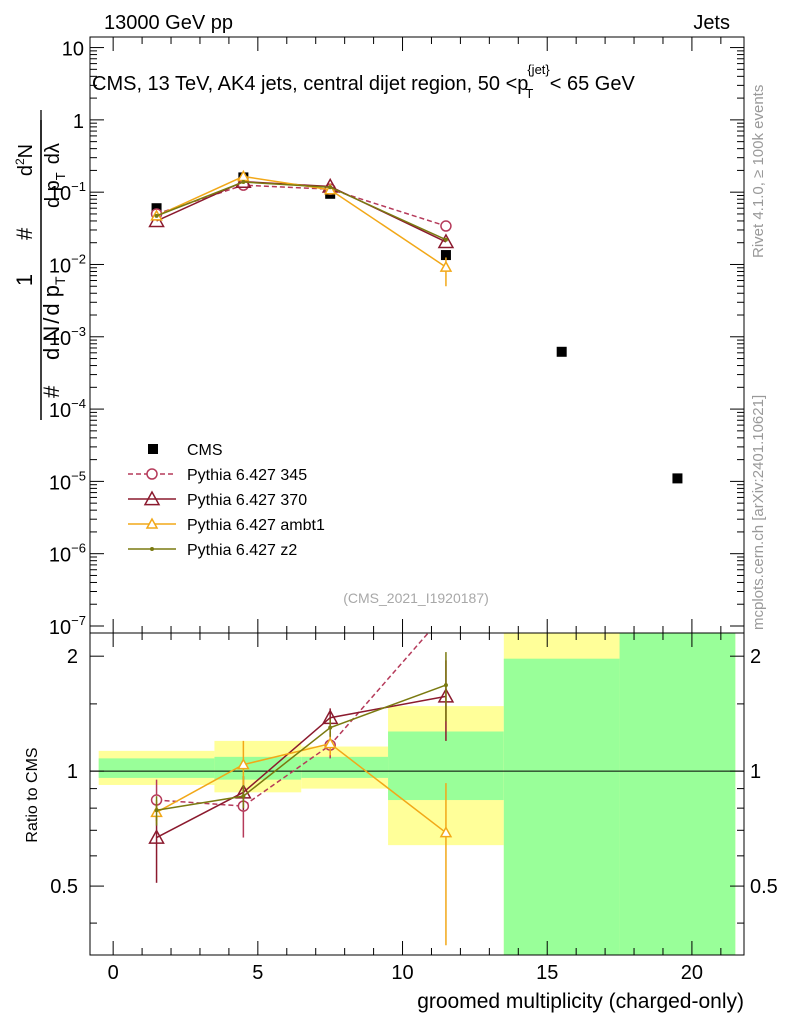 The width and height of the screenshot is (786, 1024). I want to click on main-ytick-label: 1, so click(78, 122).